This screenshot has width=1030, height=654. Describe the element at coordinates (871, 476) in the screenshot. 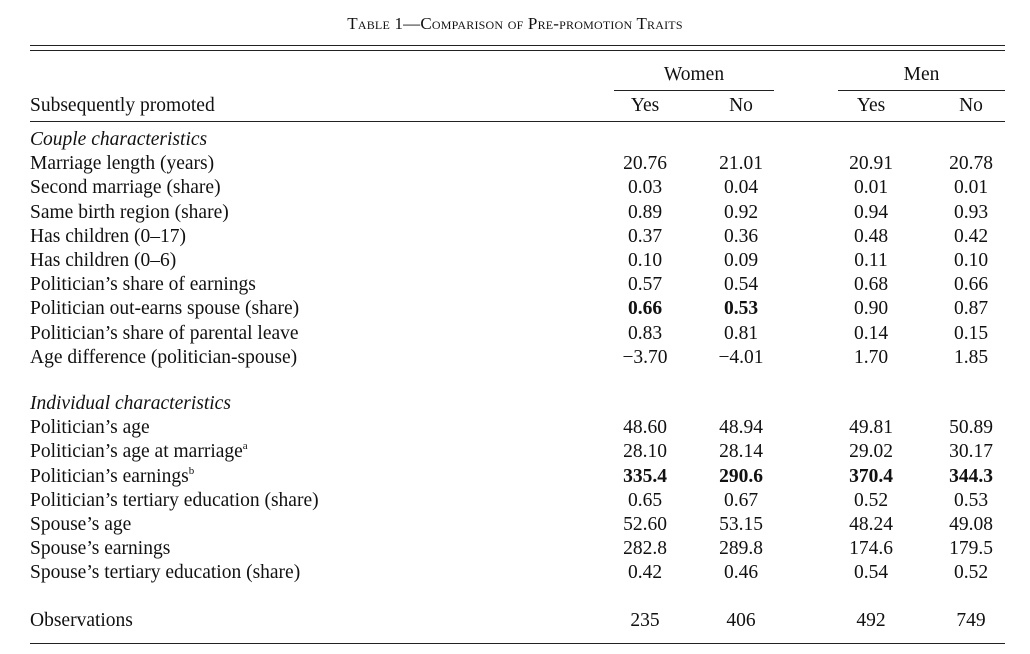

I see `cell-men-yes: 370.4` at that location.